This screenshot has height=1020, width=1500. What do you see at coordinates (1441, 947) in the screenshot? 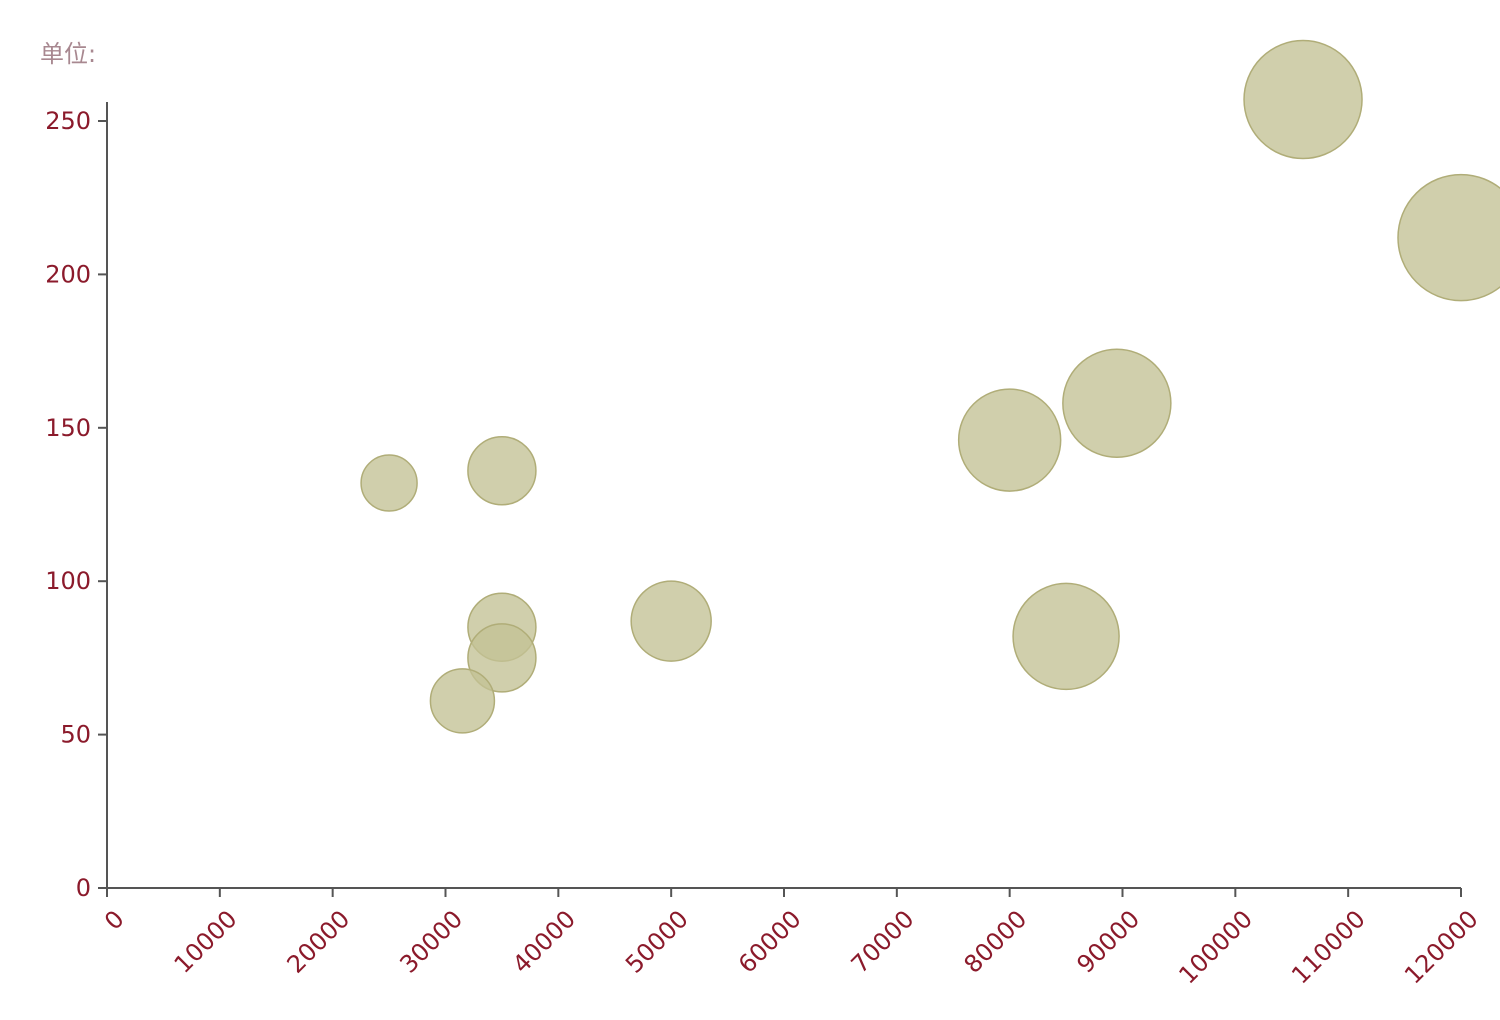
I see `x-tick-label: 120000` at bounding box center [1441, 947].